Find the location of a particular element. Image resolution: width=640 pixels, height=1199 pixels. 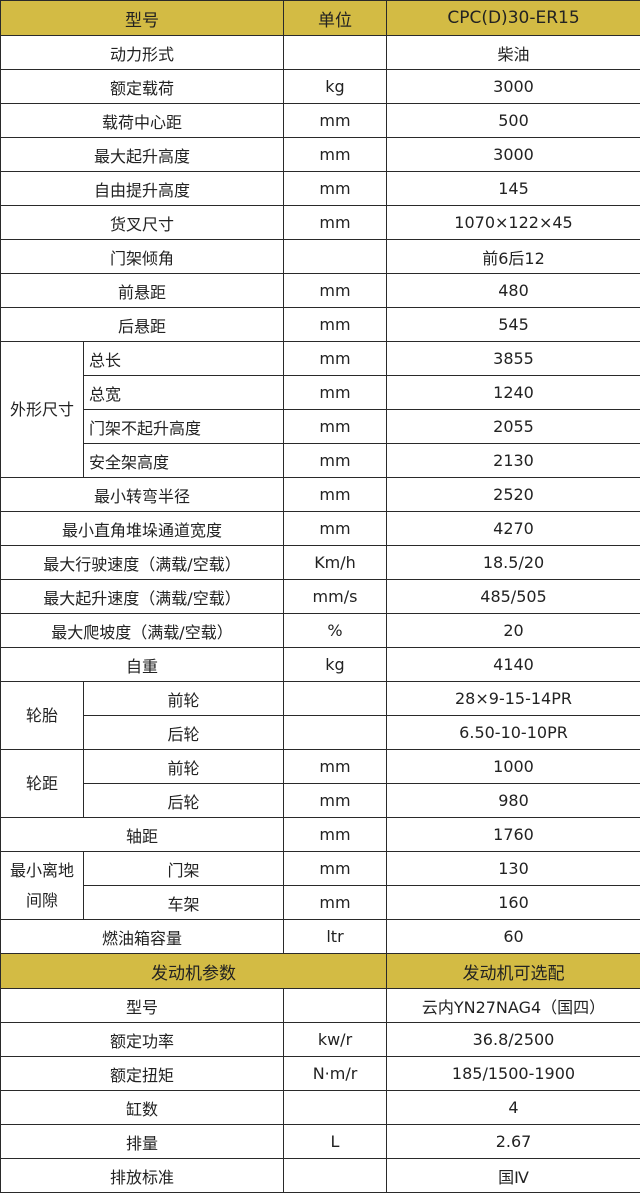

value-cell: 485/505 is located at coordinates (513, 596).